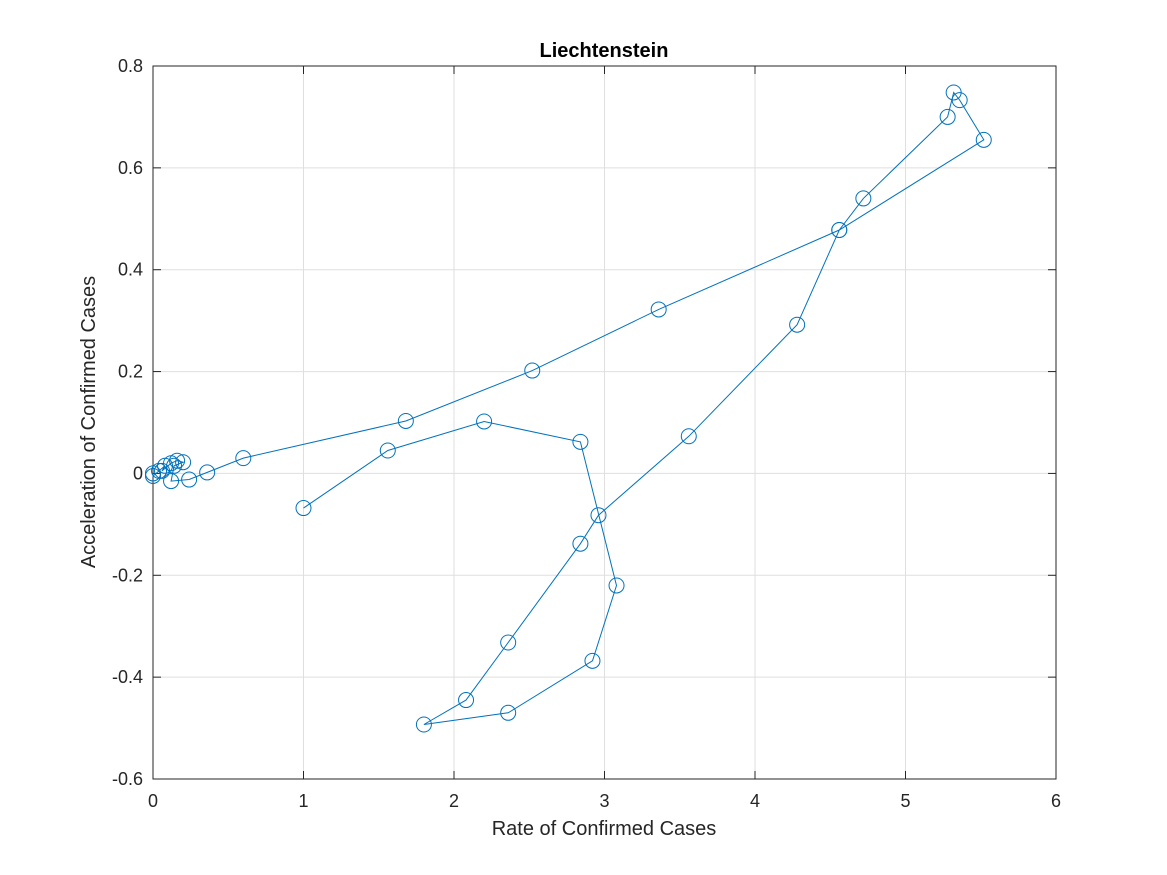 This screenshot has width=1167, height=875. Describe the element at coordinates (1056, 801) in the screenshot. I see `x-tick-label: 6` at that location.